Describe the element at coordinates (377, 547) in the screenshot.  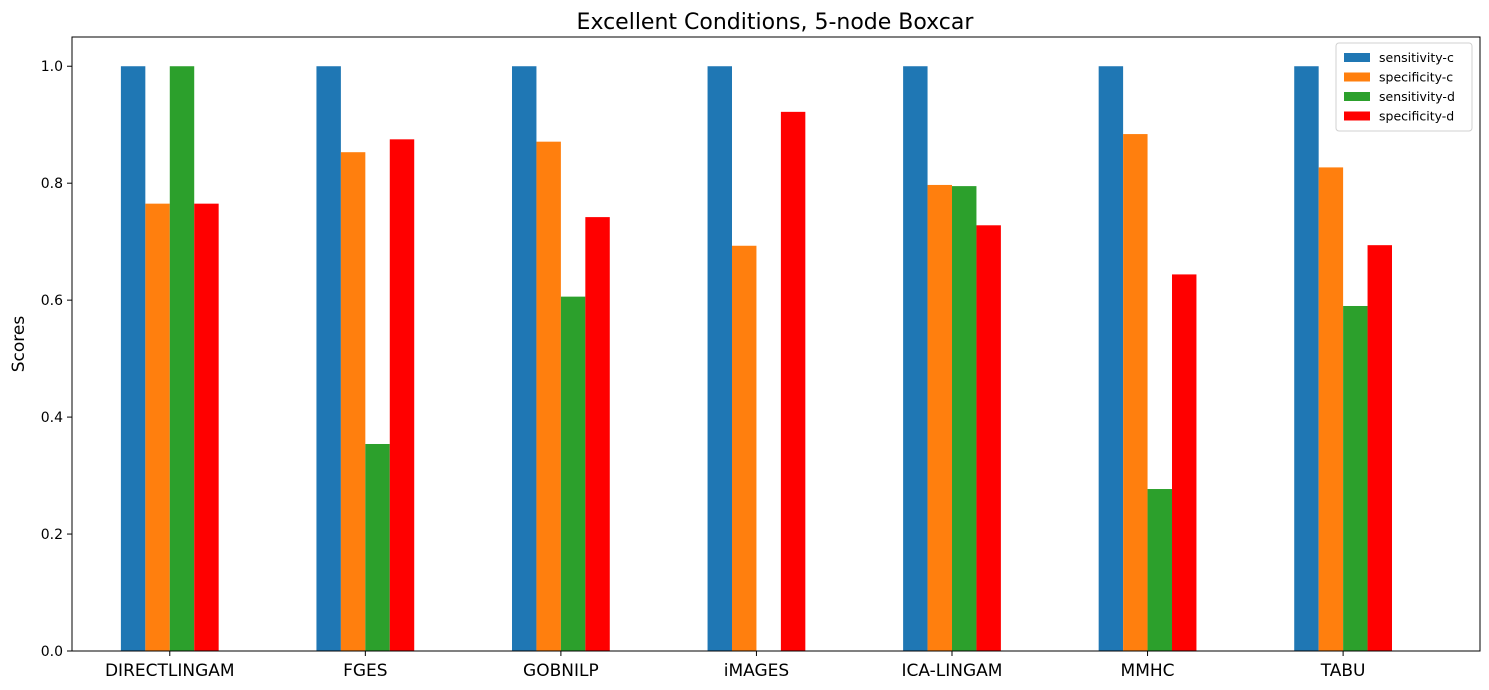
I see `bar-sensitivity-d-FGES` at that location.